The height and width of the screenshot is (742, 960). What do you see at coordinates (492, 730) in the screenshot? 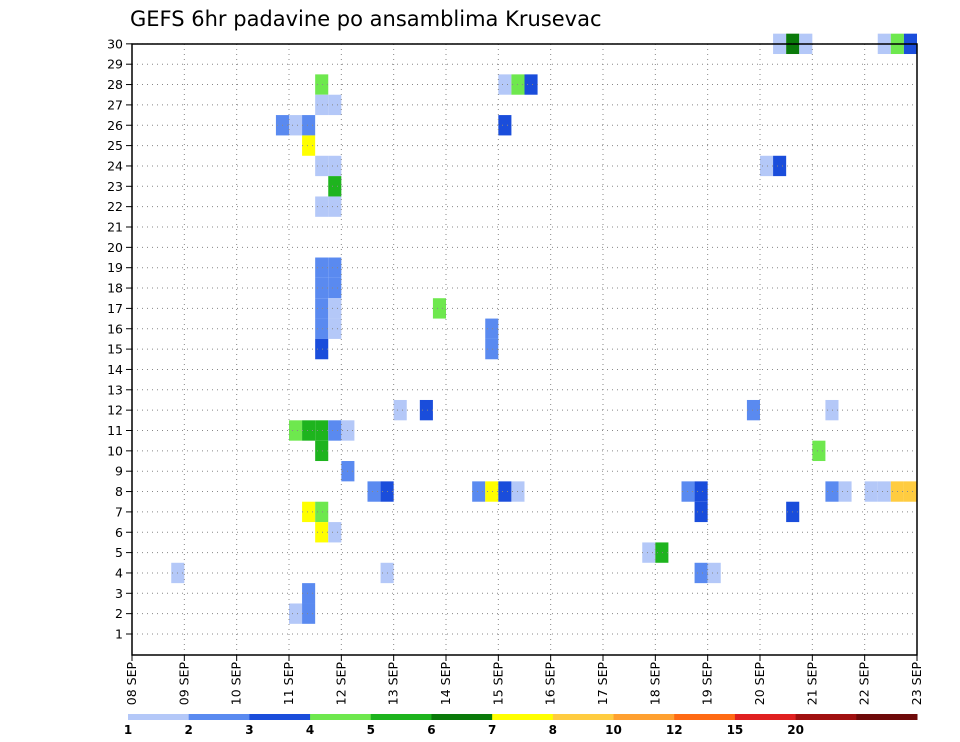
I see `colorbar-label: 7` at bounding box center [492, 730].